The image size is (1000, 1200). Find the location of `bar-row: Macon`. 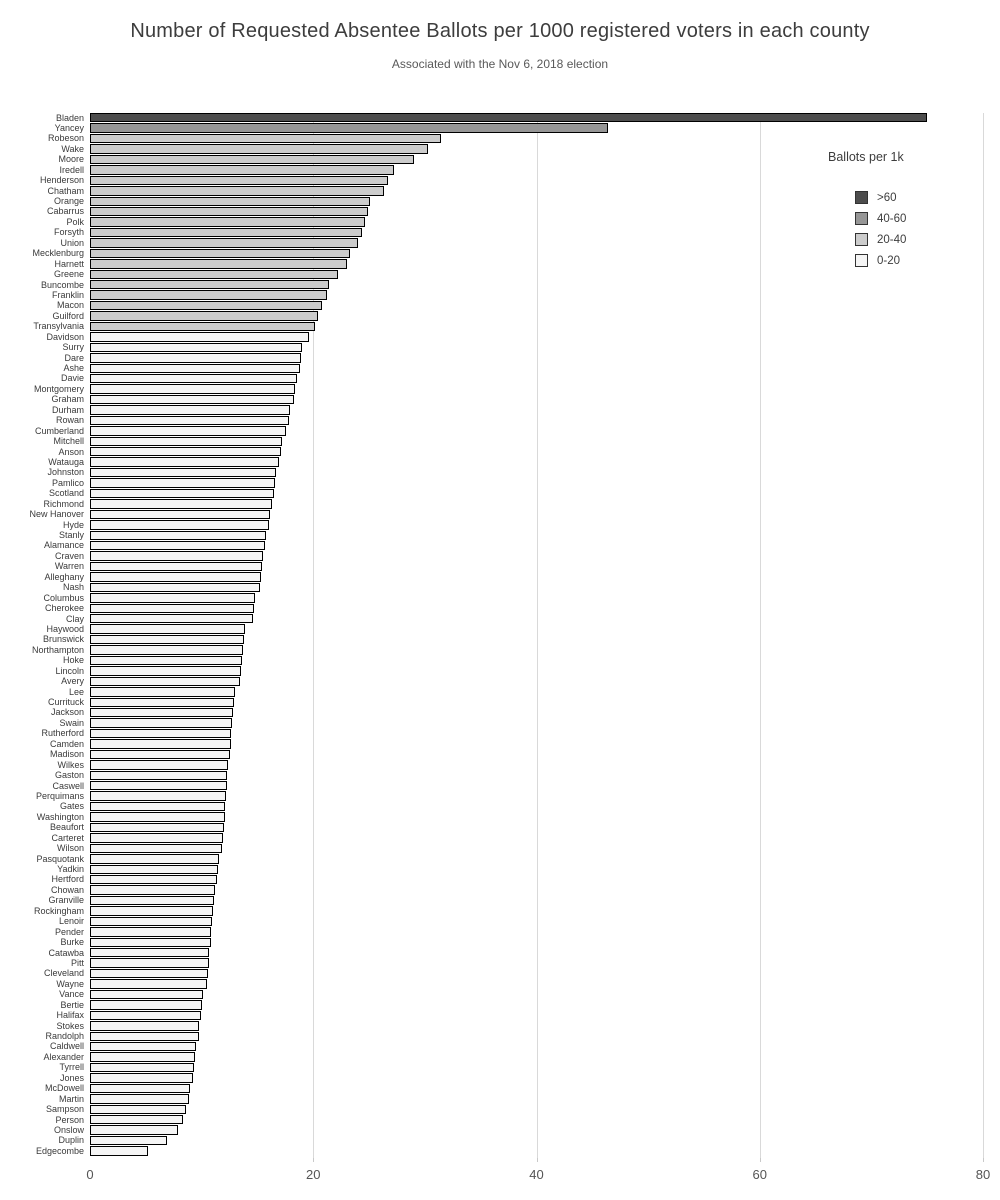

bar-row: Macon is located at coordinates (500, 305).